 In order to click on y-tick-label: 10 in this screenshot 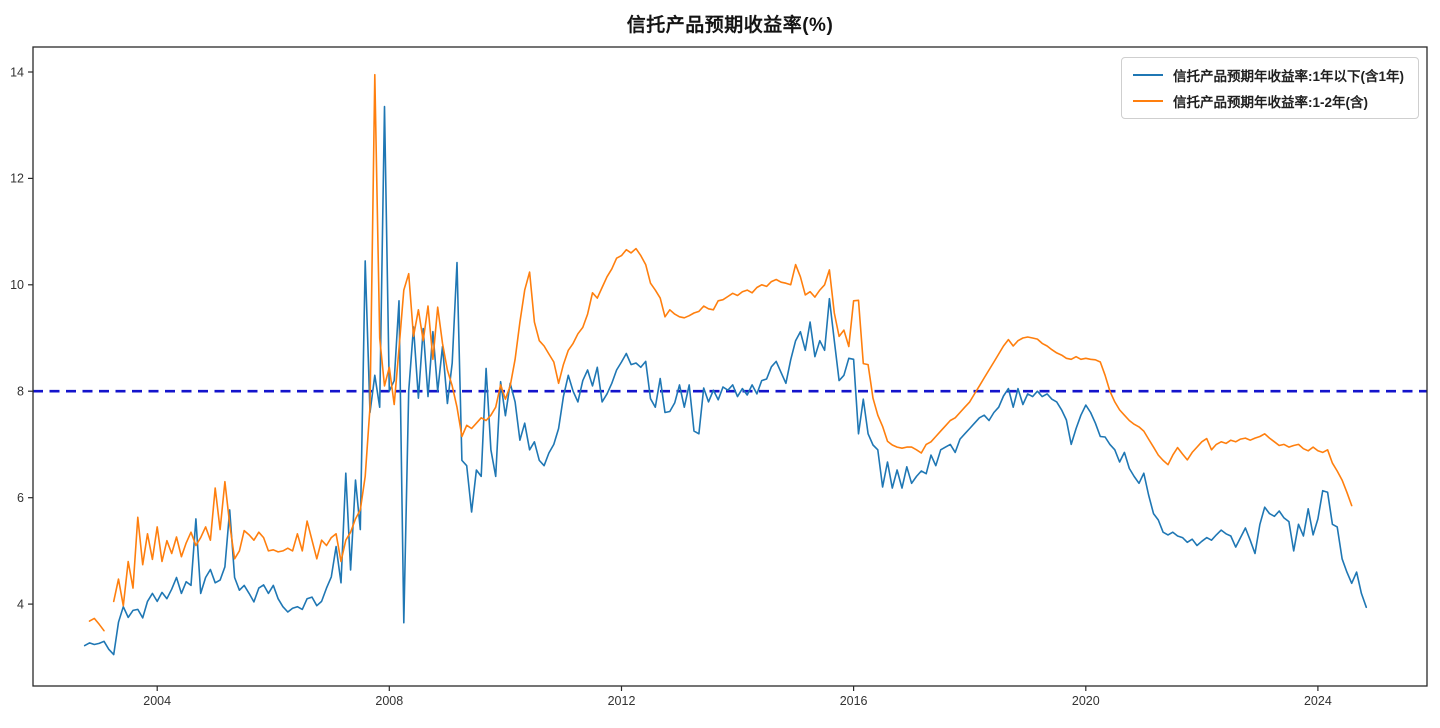, I will do `click(17, 285)`.